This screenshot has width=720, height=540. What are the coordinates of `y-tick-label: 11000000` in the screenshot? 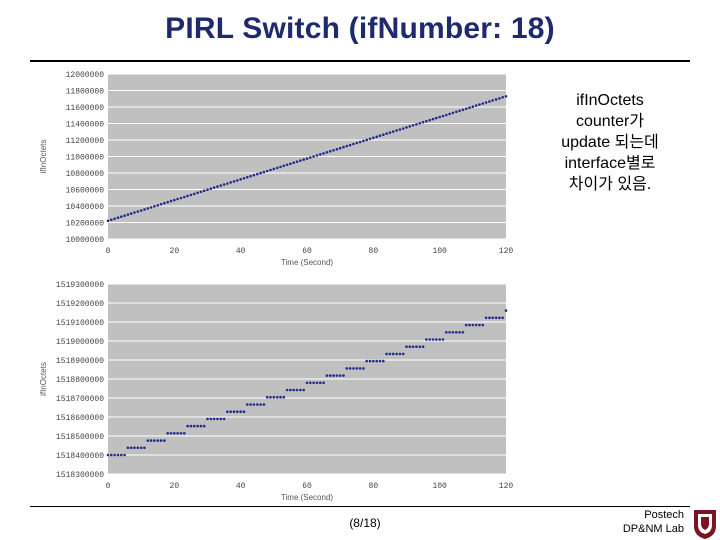 It's located at (85, 158).